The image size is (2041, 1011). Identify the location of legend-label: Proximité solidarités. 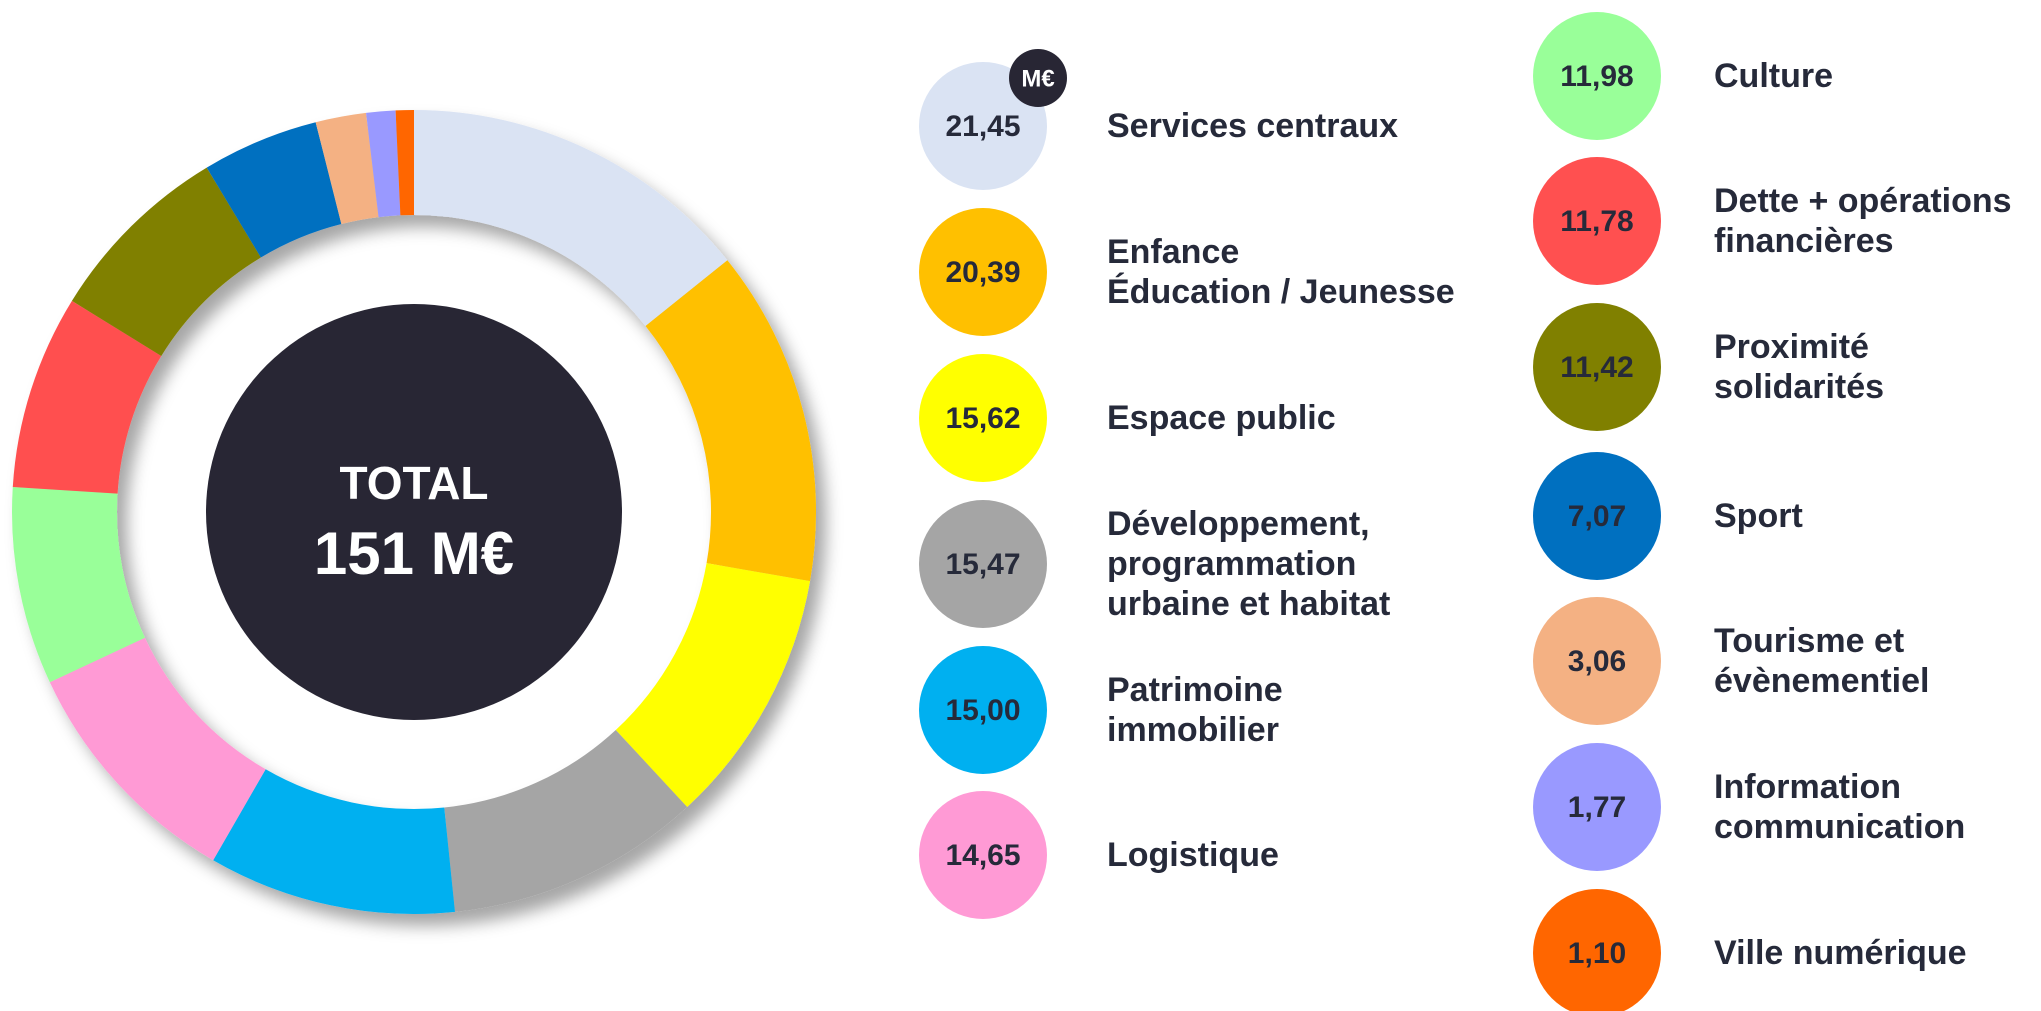
(1799, 367).